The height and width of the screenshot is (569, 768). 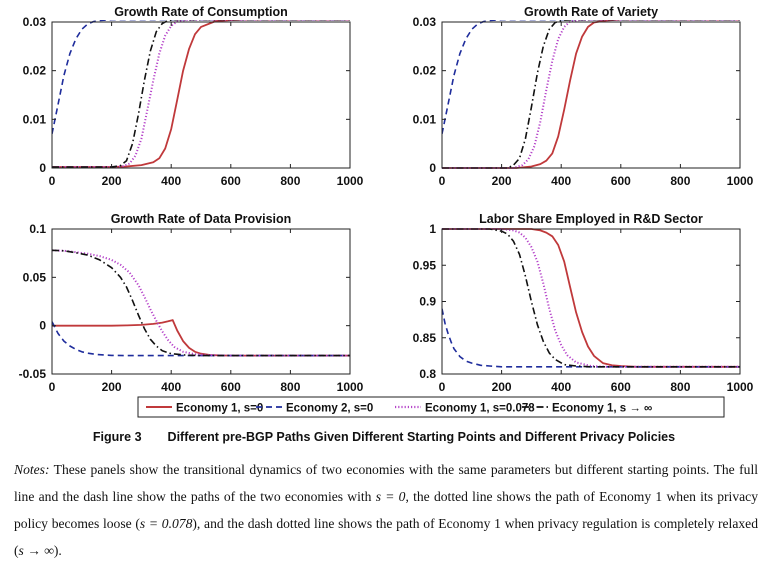 I want to click on legend-label: Economy 1, s → ∞, so click(x=602, y=409).